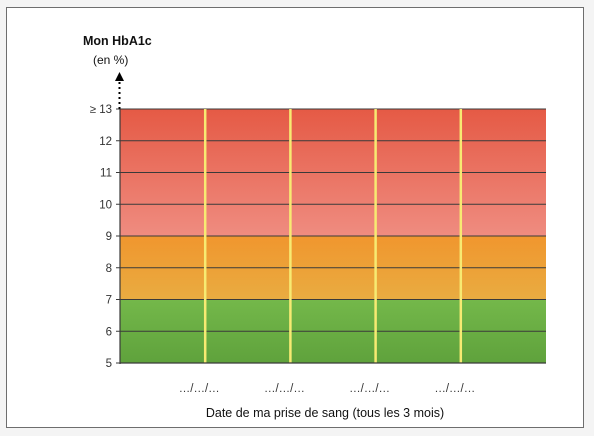 The image size is (594, 436). Describe the element at coordinates (109, 269) in the screenshot. I see `y-tick-label: 8` at that location.